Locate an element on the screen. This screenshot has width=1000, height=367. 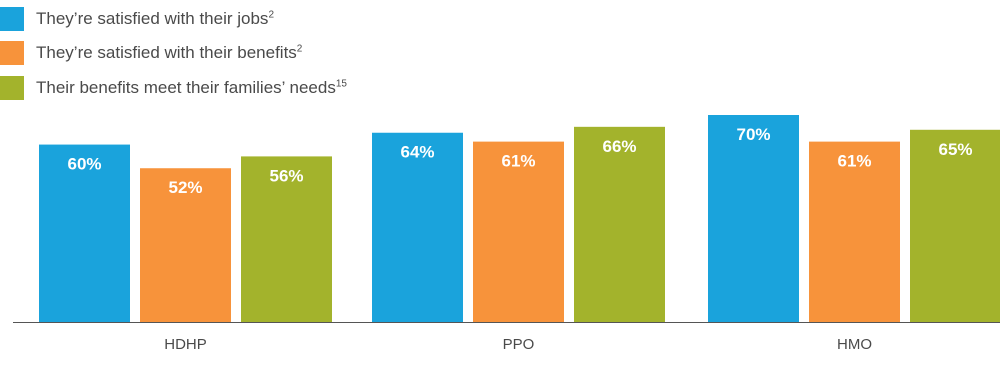
legend-swatch-benefits is located at coordinates (12, 53).